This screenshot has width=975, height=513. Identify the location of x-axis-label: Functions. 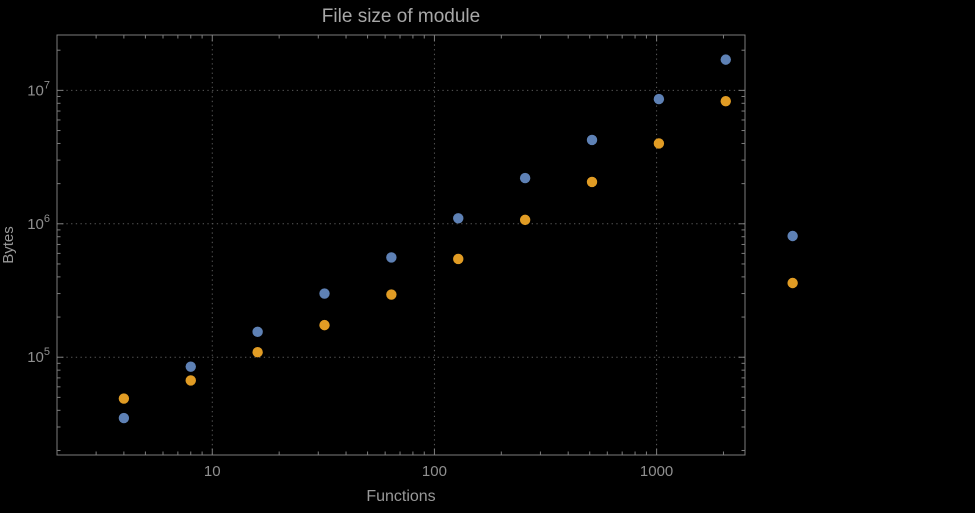
(400, 496).